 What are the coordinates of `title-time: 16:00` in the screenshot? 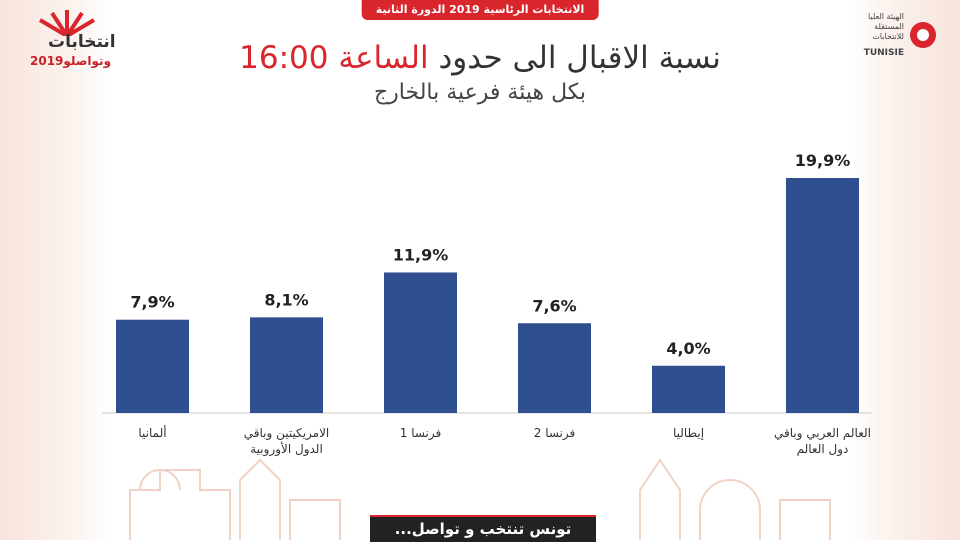 It's located at (284, 58).